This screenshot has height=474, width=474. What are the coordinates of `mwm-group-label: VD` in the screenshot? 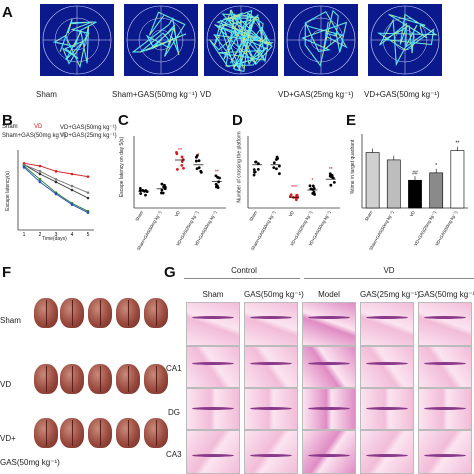 It's located at (206, 94).